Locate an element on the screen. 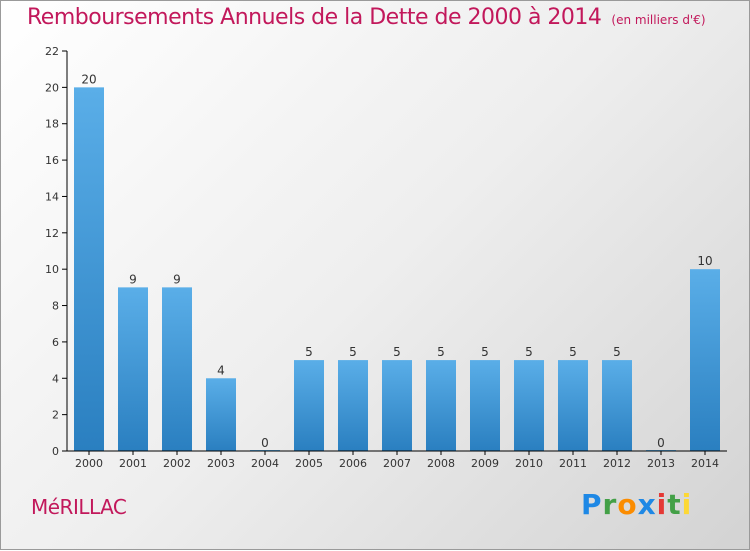  proxiti-logo: Proxiti is located at coordinates (636, 504).